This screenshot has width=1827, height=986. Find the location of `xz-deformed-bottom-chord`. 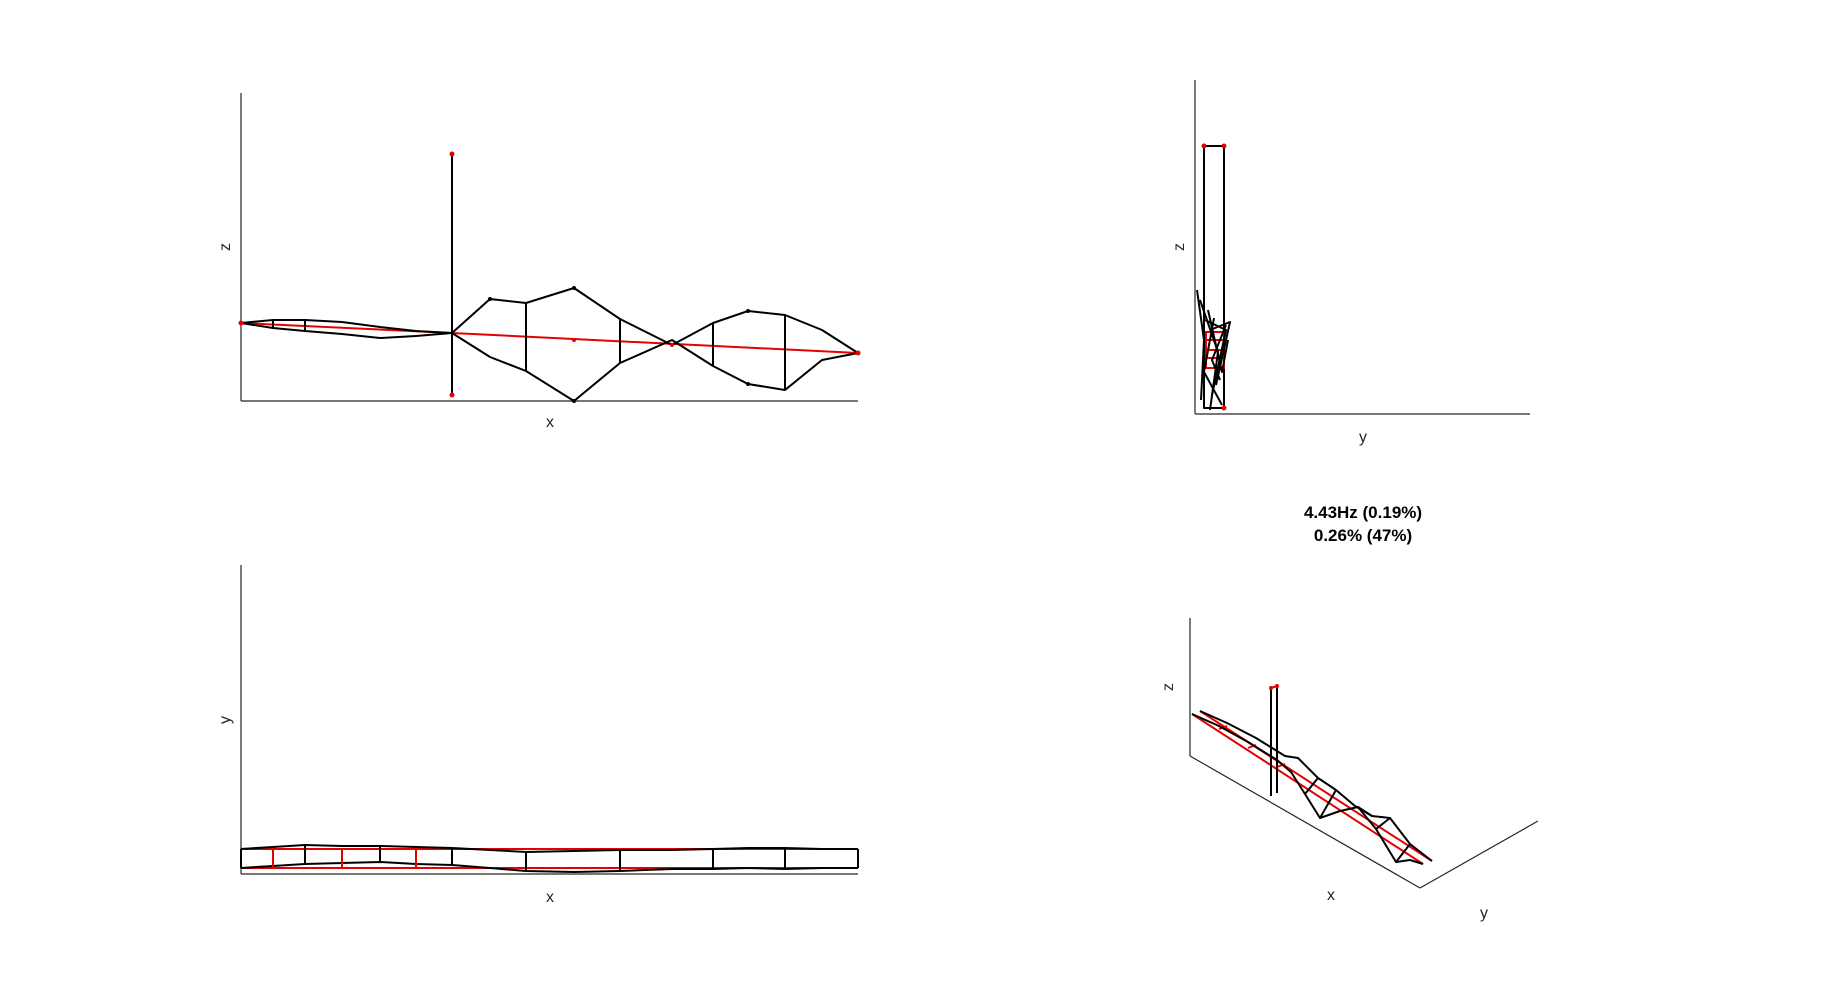

xz-deformed-bottom-chord is located at coordinates (549, 362).